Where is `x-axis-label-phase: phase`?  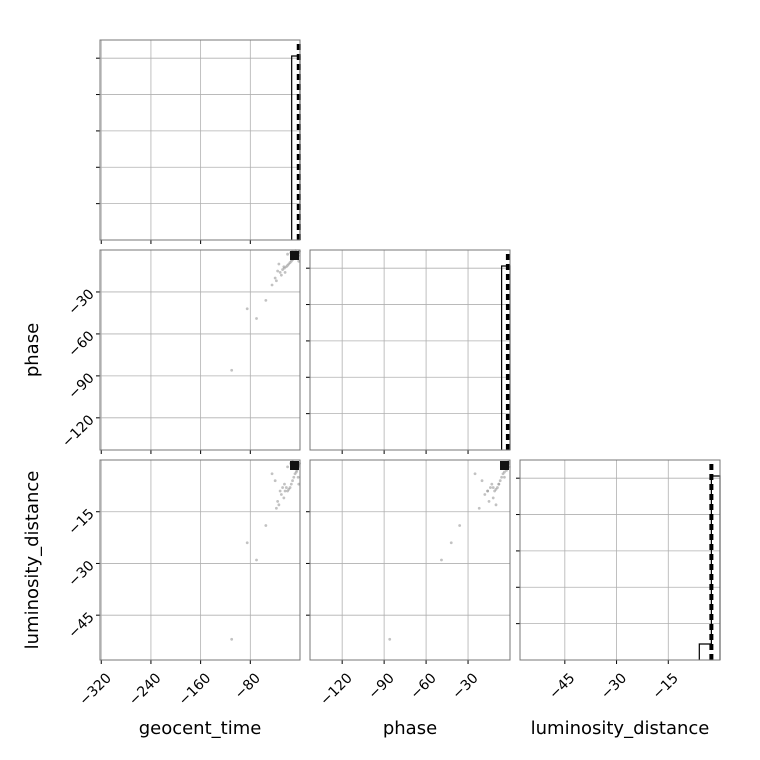
x-axis-label-phase: phase is located at coordinates (410, 728).